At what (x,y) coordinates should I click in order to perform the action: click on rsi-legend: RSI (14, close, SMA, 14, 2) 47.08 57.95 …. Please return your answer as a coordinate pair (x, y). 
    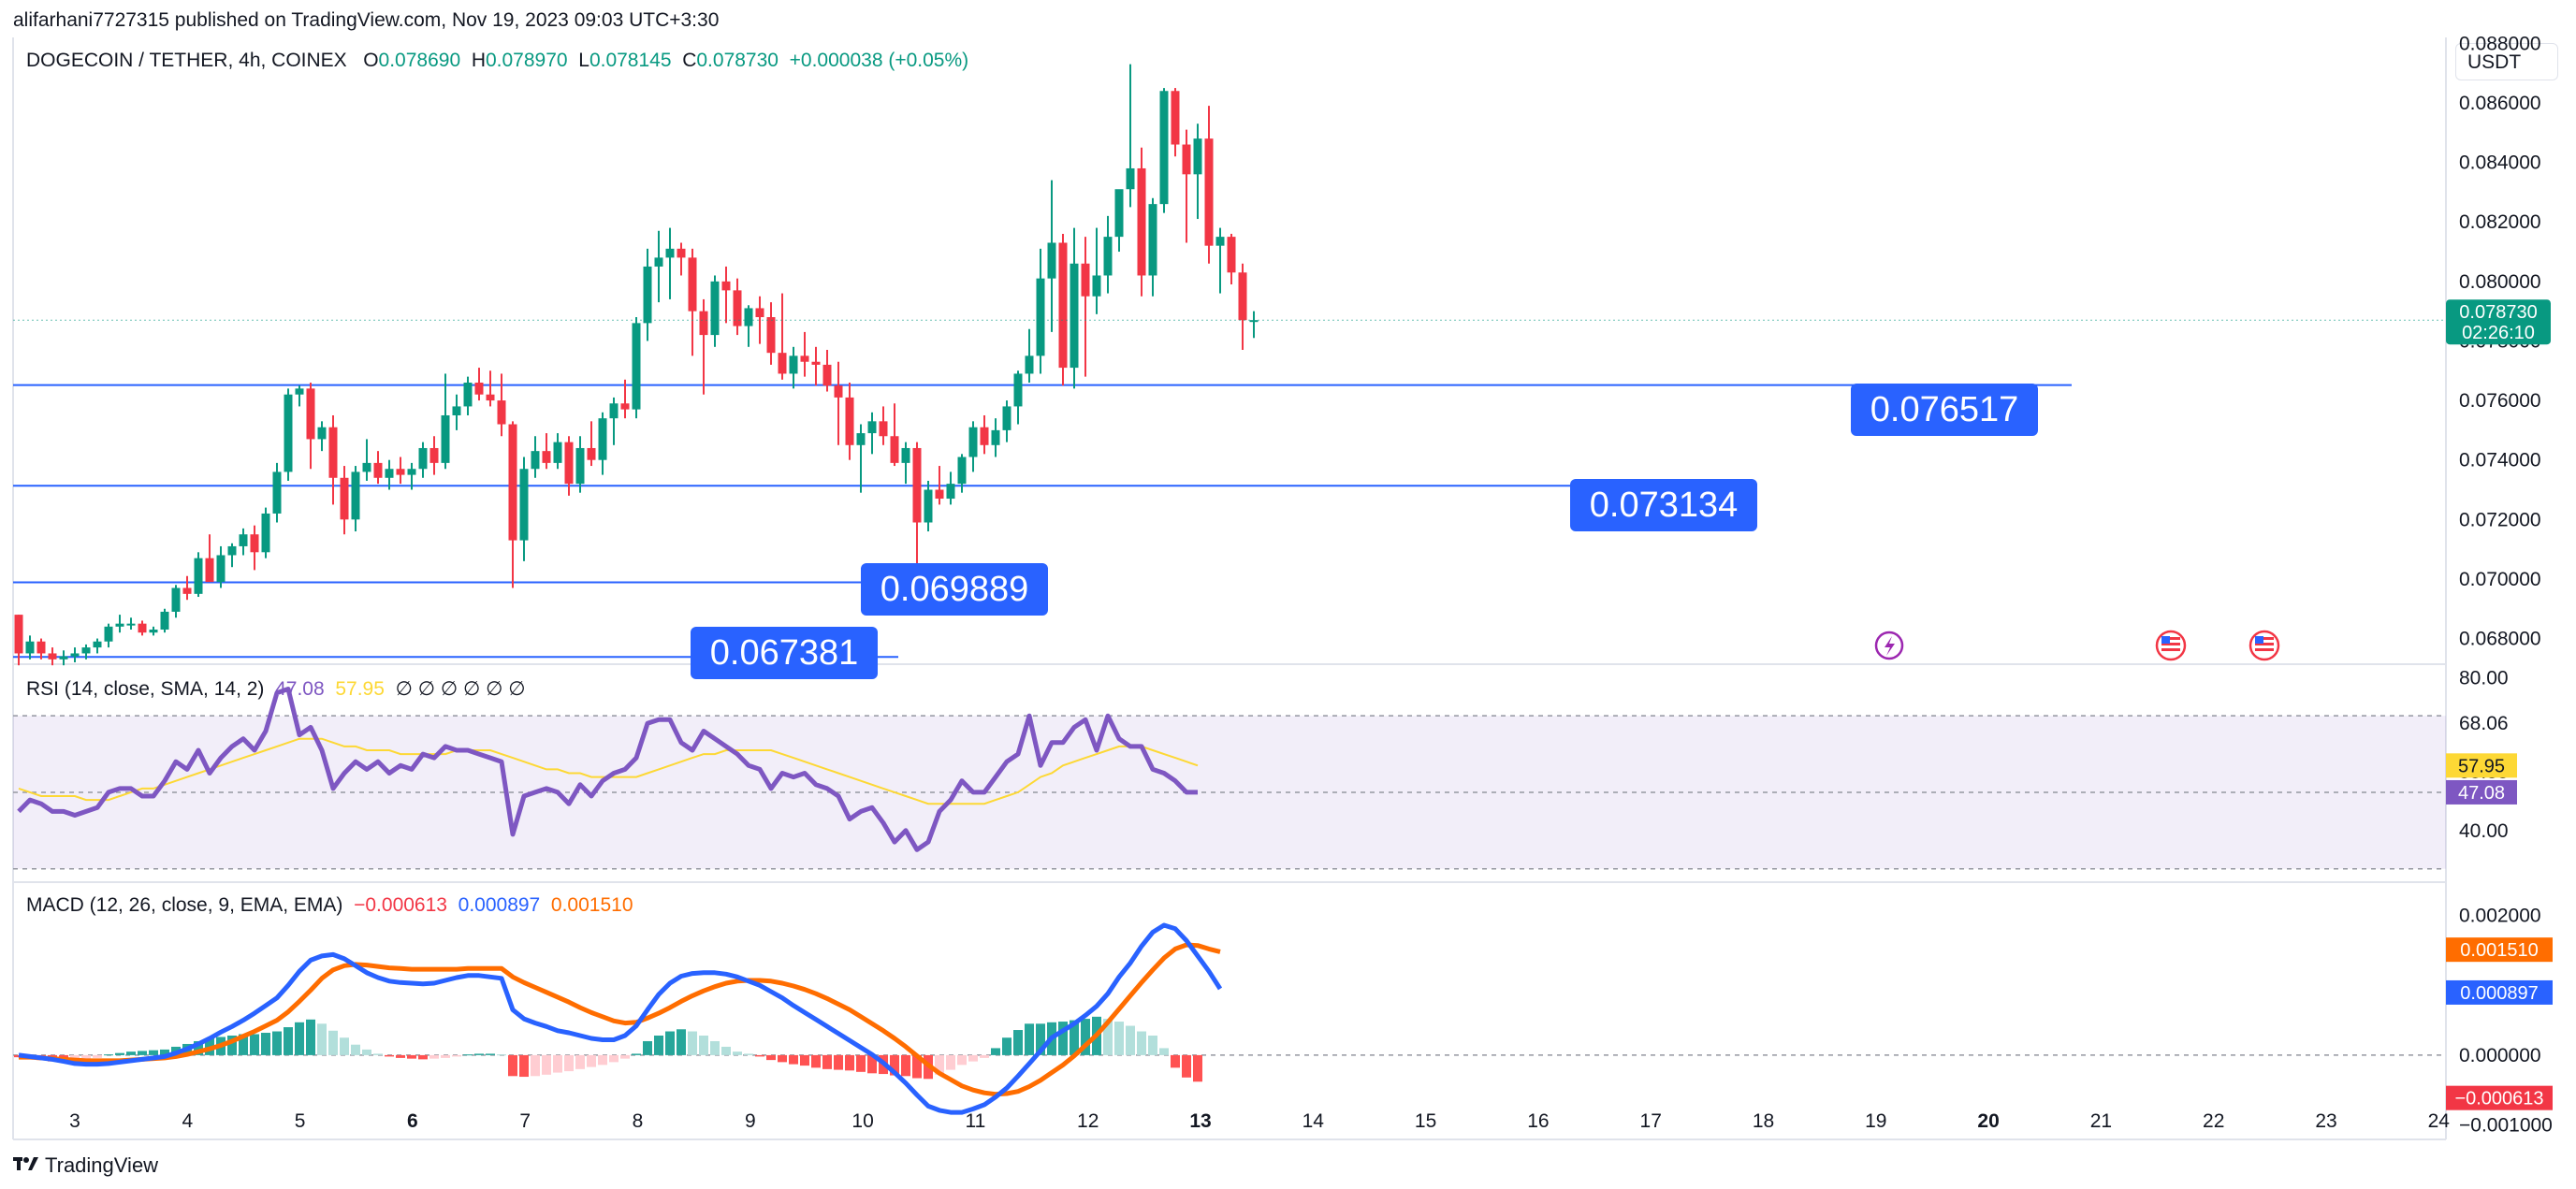
    Looking at the image, I should click on (276, 689).